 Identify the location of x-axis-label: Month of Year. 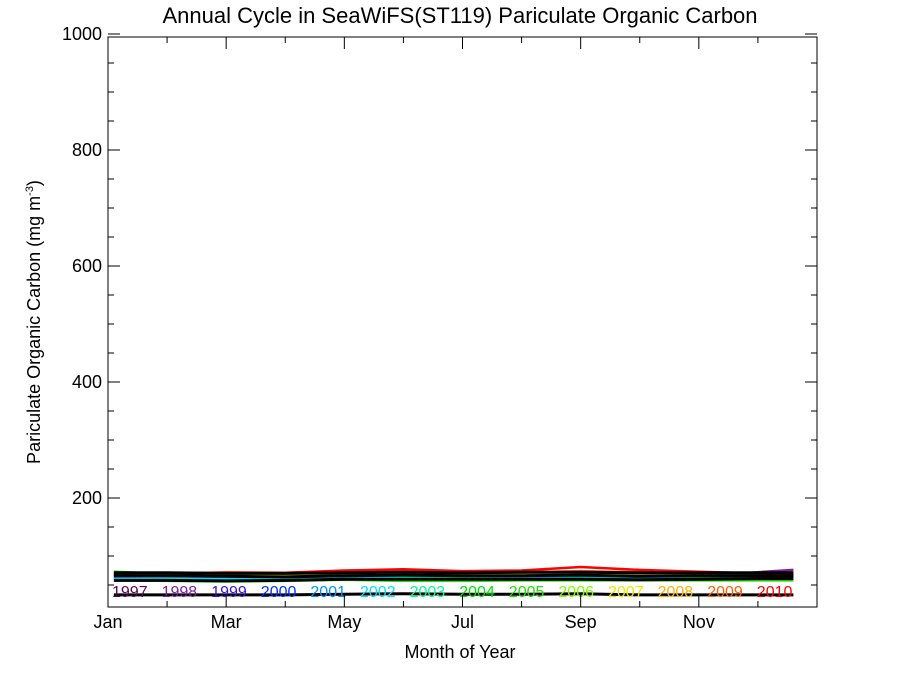
(459, 652).